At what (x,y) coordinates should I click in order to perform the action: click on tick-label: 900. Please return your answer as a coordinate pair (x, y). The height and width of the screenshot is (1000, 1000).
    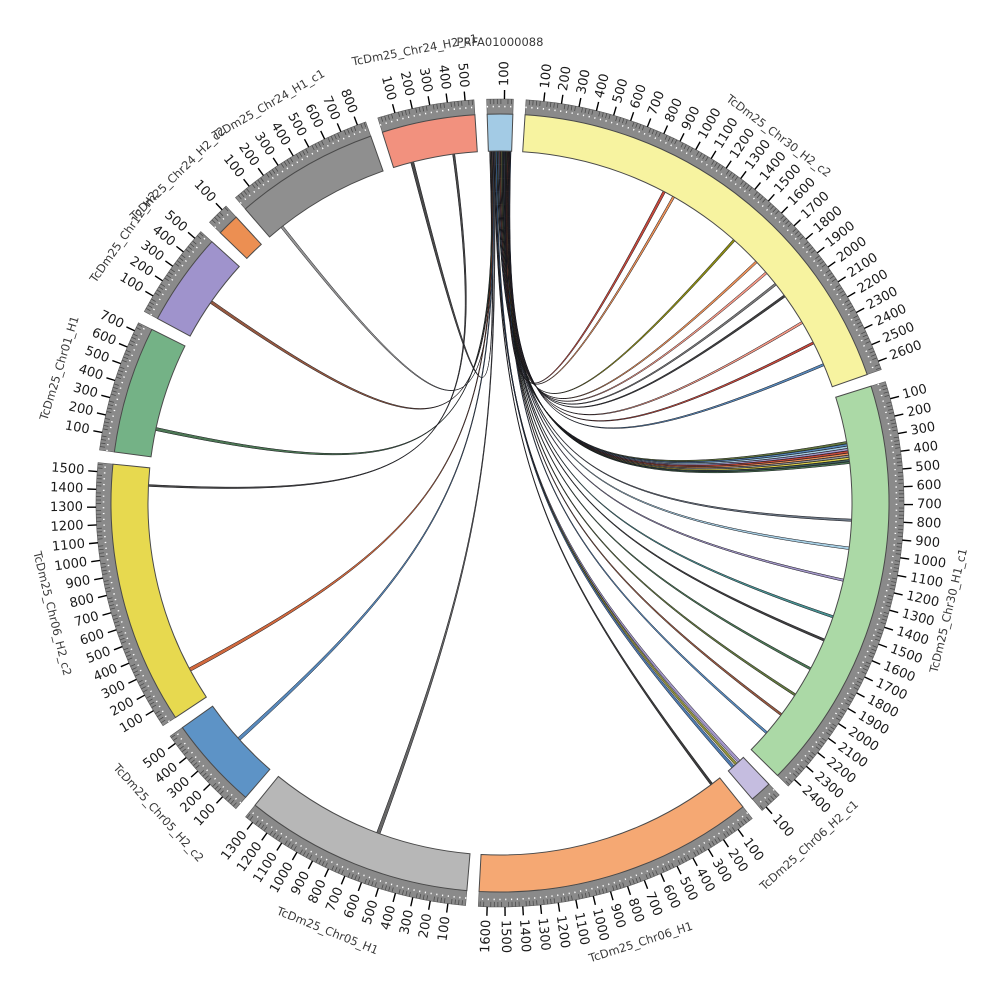
    Looking at the image, I should click on (617, 916).